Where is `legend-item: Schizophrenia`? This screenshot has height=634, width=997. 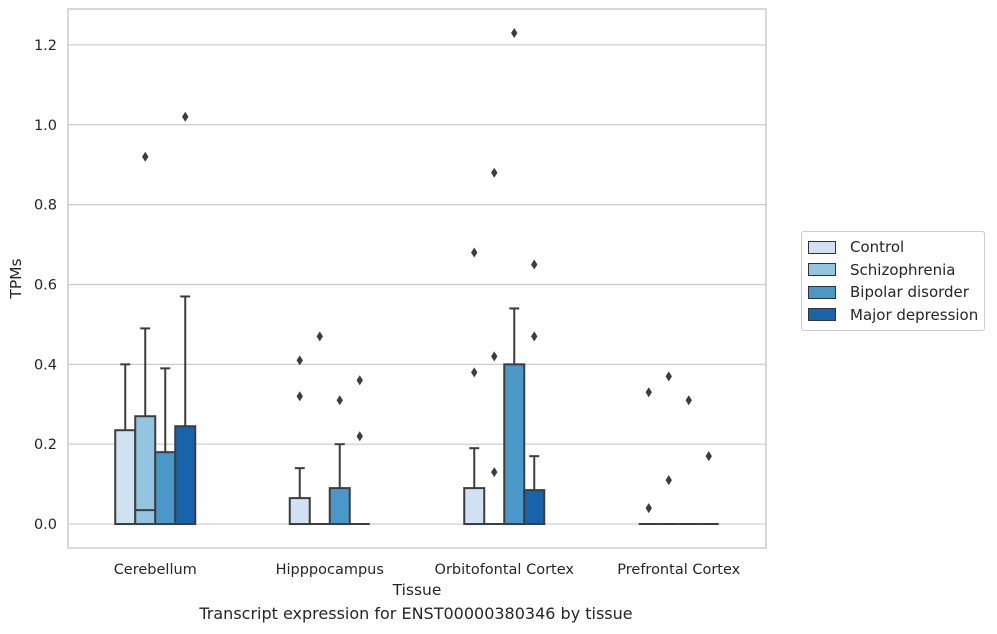
legend-item: Schizophrenia is located at coordinates (896, 270).